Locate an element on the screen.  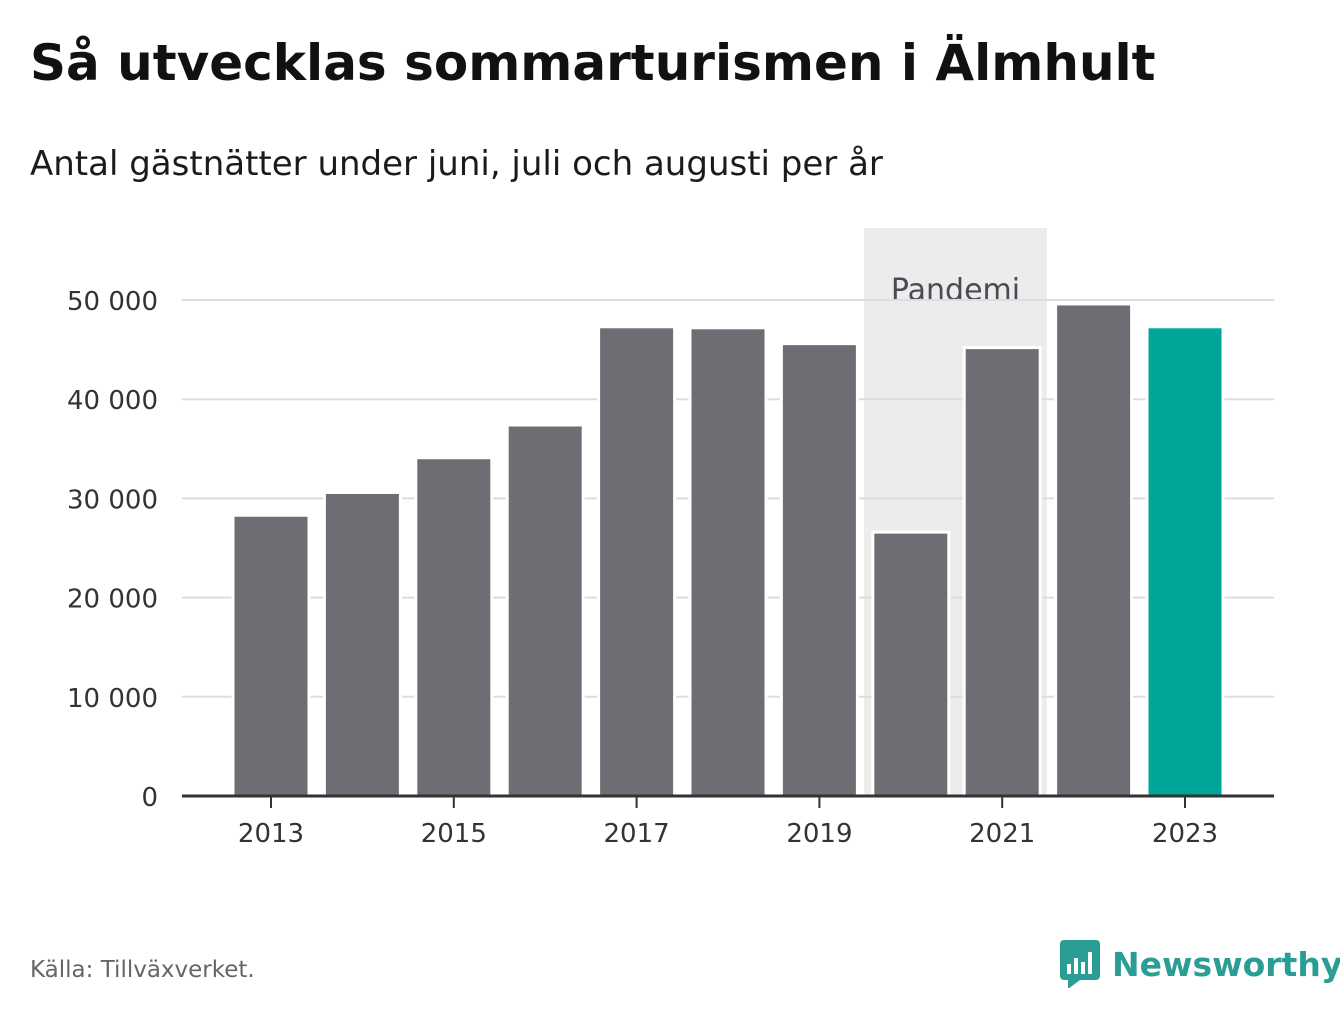
y-tick-label: 40 000 is located at coordinates (112, 401).